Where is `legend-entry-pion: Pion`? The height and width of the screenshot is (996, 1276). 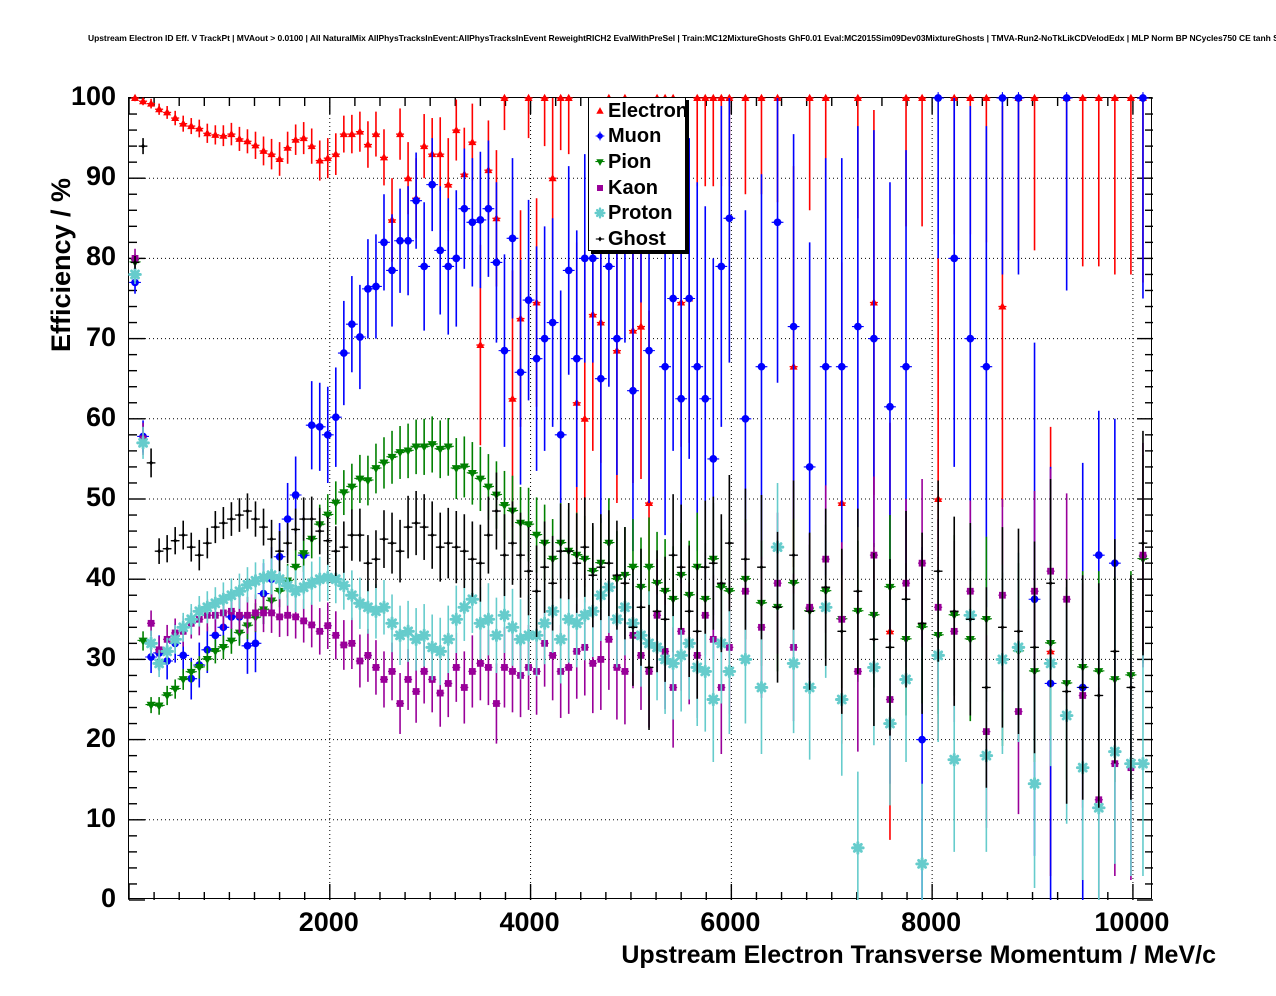 legend-entry-pion: Pion is located at coordinates (637, 162).